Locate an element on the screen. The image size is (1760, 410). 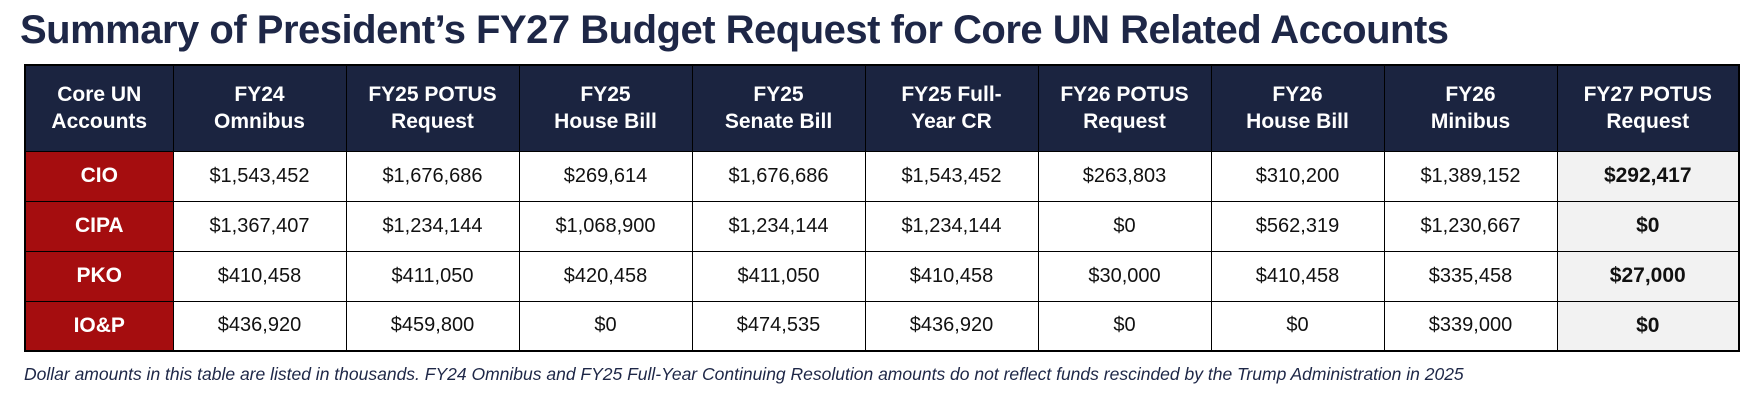
cell: $263,803 is located at coordinates (1124, 176).